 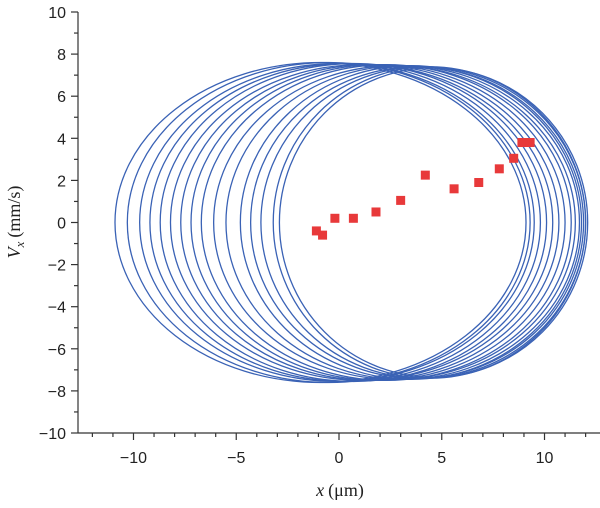 I want to click on y-ticks: −10 −8 −6 −4 −2 0 2 4 6 8 10, so click(x=58, y=224).